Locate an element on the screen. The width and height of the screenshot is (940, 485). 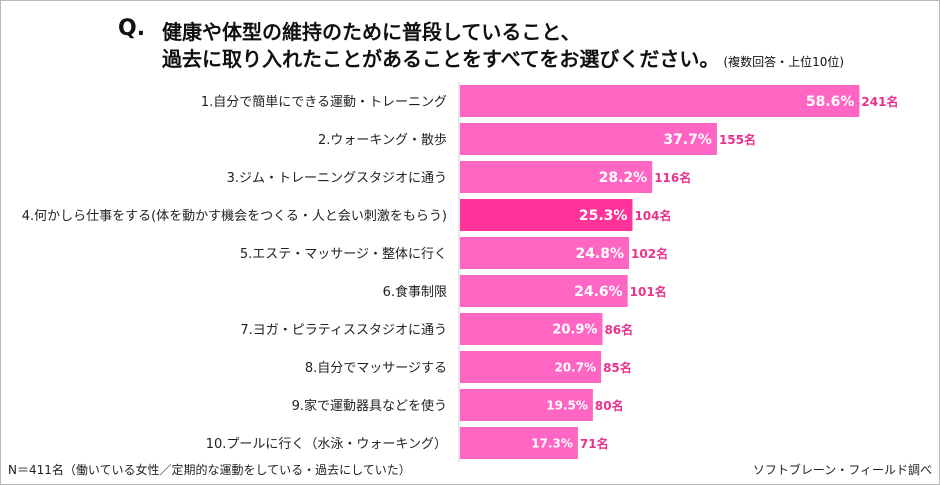
count-label-6: 101名 is located at coordinates (648, 291).